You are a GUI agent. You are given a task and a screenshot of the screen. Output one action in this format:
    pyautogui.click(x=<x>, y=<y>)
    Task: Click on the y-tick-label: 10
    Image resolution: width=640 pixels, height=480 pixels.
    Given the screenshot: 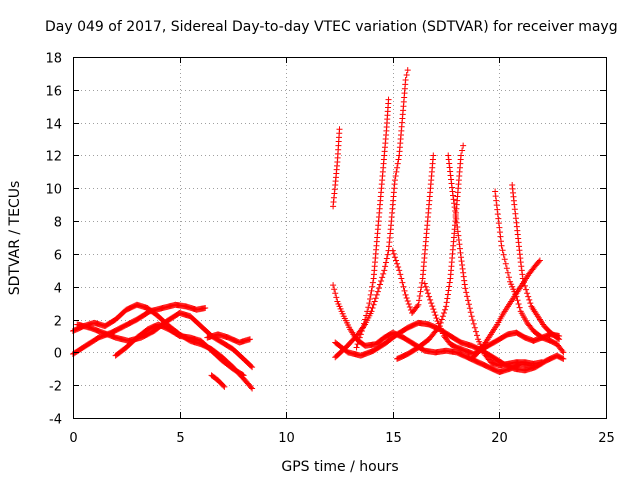 What is the action you would take?
    pyautogui.click(x=53, y=190)
    